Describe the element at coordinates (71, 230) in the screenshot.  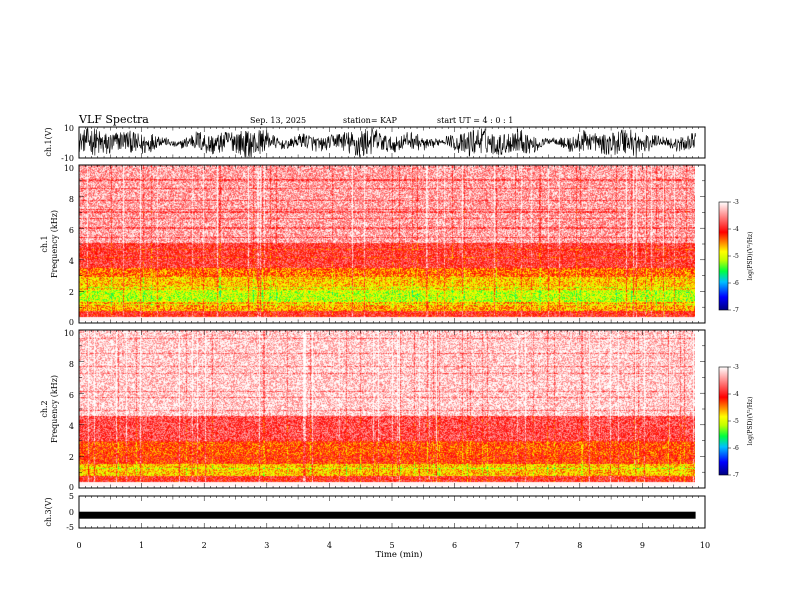
I see `ch1-ytick-6: 6` at that location.